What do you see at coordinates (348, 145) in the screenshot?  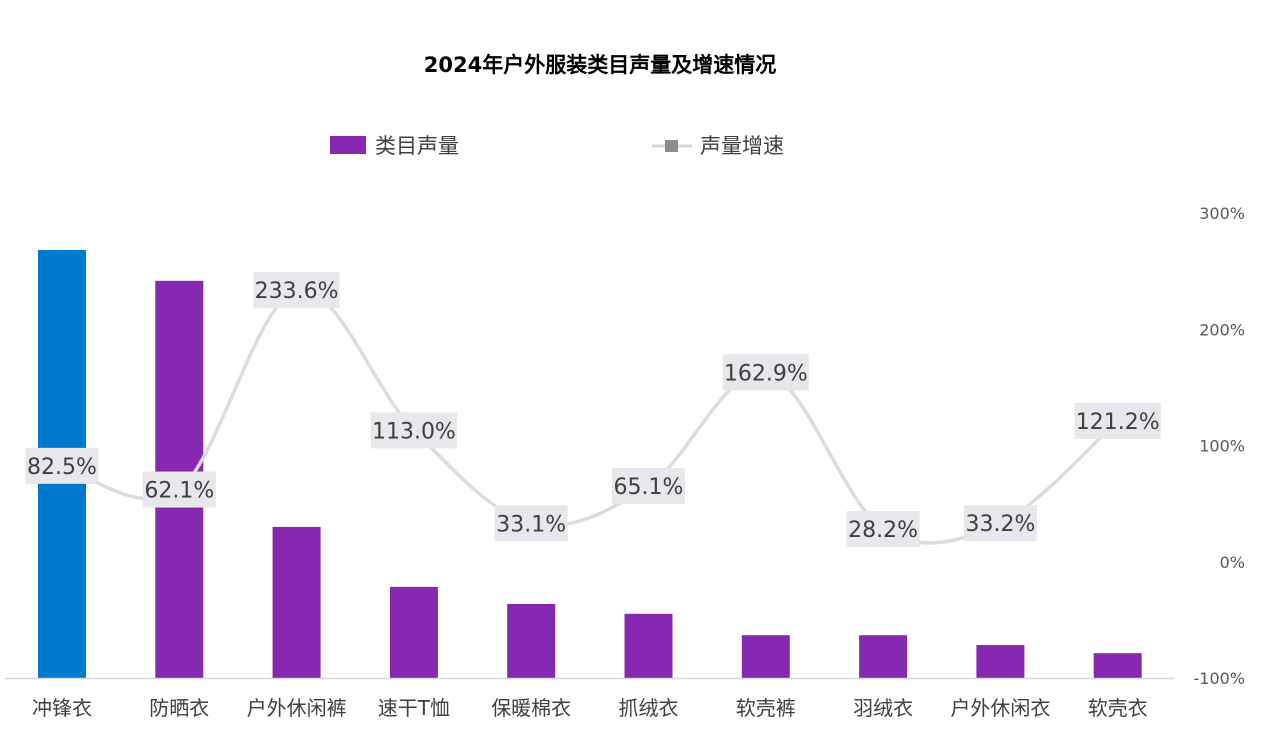 I see `legend-bar-swatch` at bounding box center [348, 145].